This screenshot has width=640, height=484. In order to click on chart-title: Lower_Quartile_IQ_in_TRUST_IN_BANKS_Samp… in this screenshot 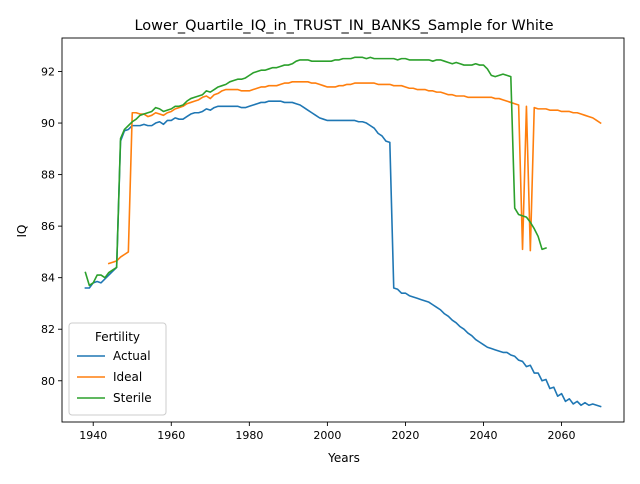, I will do `click(343, 26)`.